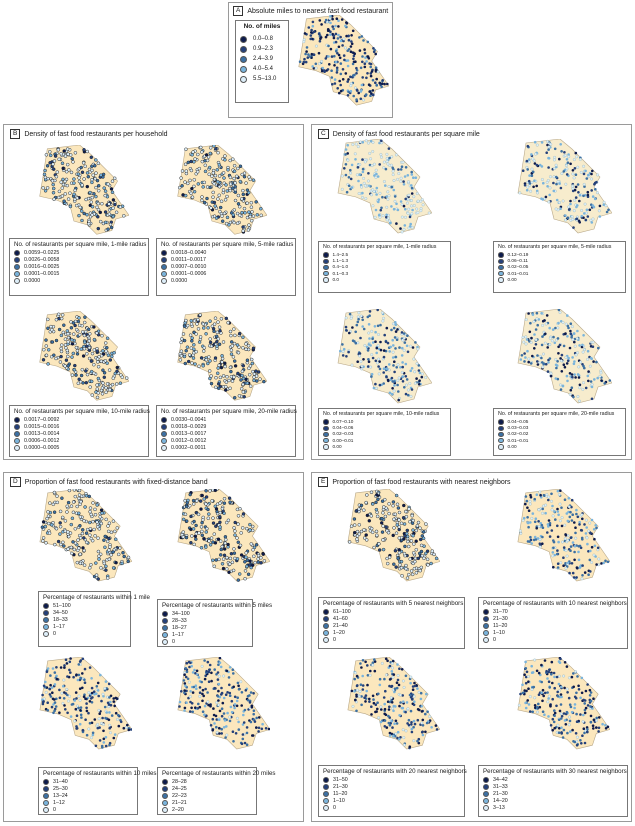 This screenshot has width=635, height=826. I want to click on legend-item: 21–30, so click(553, 794).